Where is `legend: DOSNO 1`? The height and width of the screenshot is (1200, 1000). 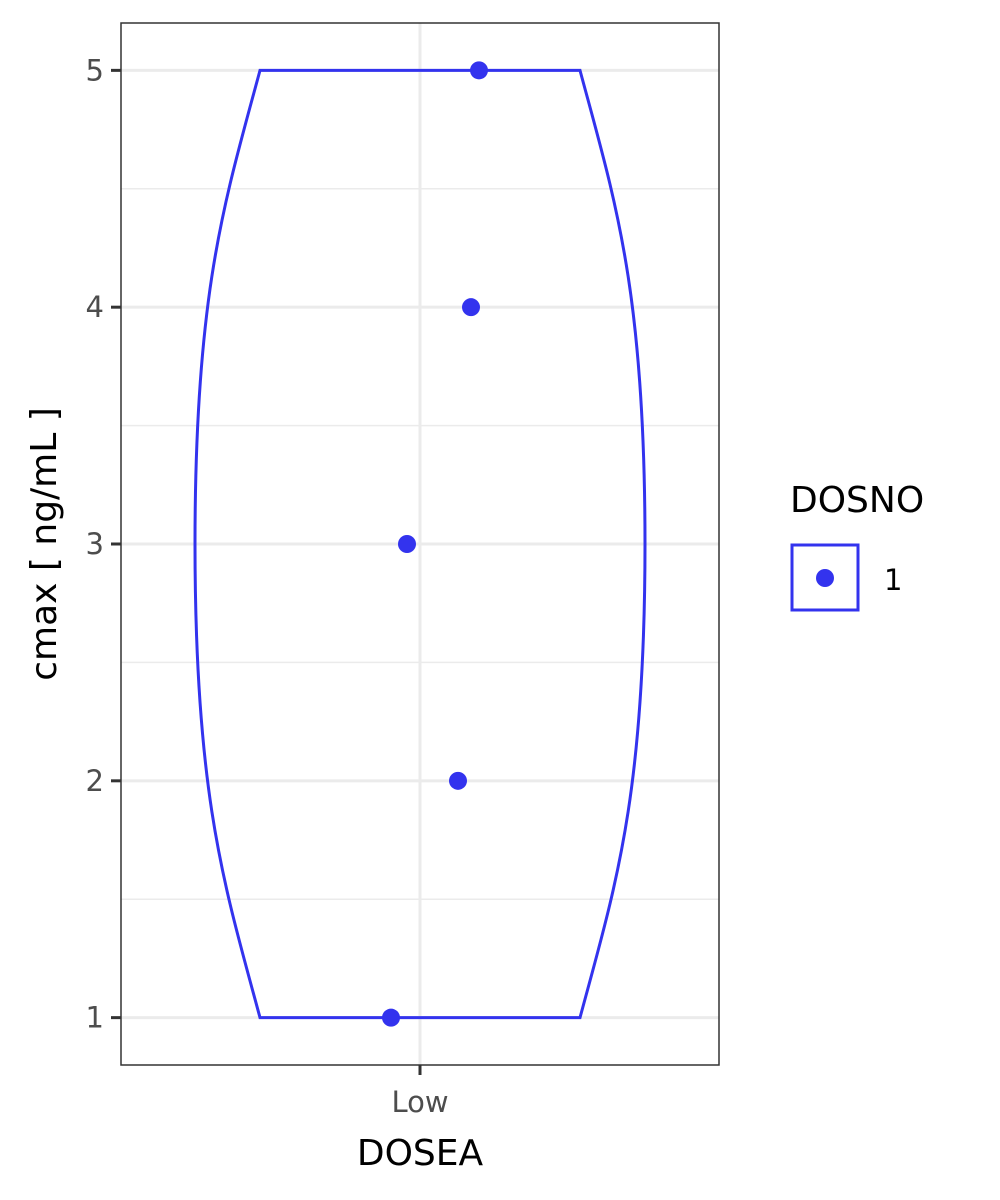 legend: DOSNO 1 is located at coordinates (857, 546).